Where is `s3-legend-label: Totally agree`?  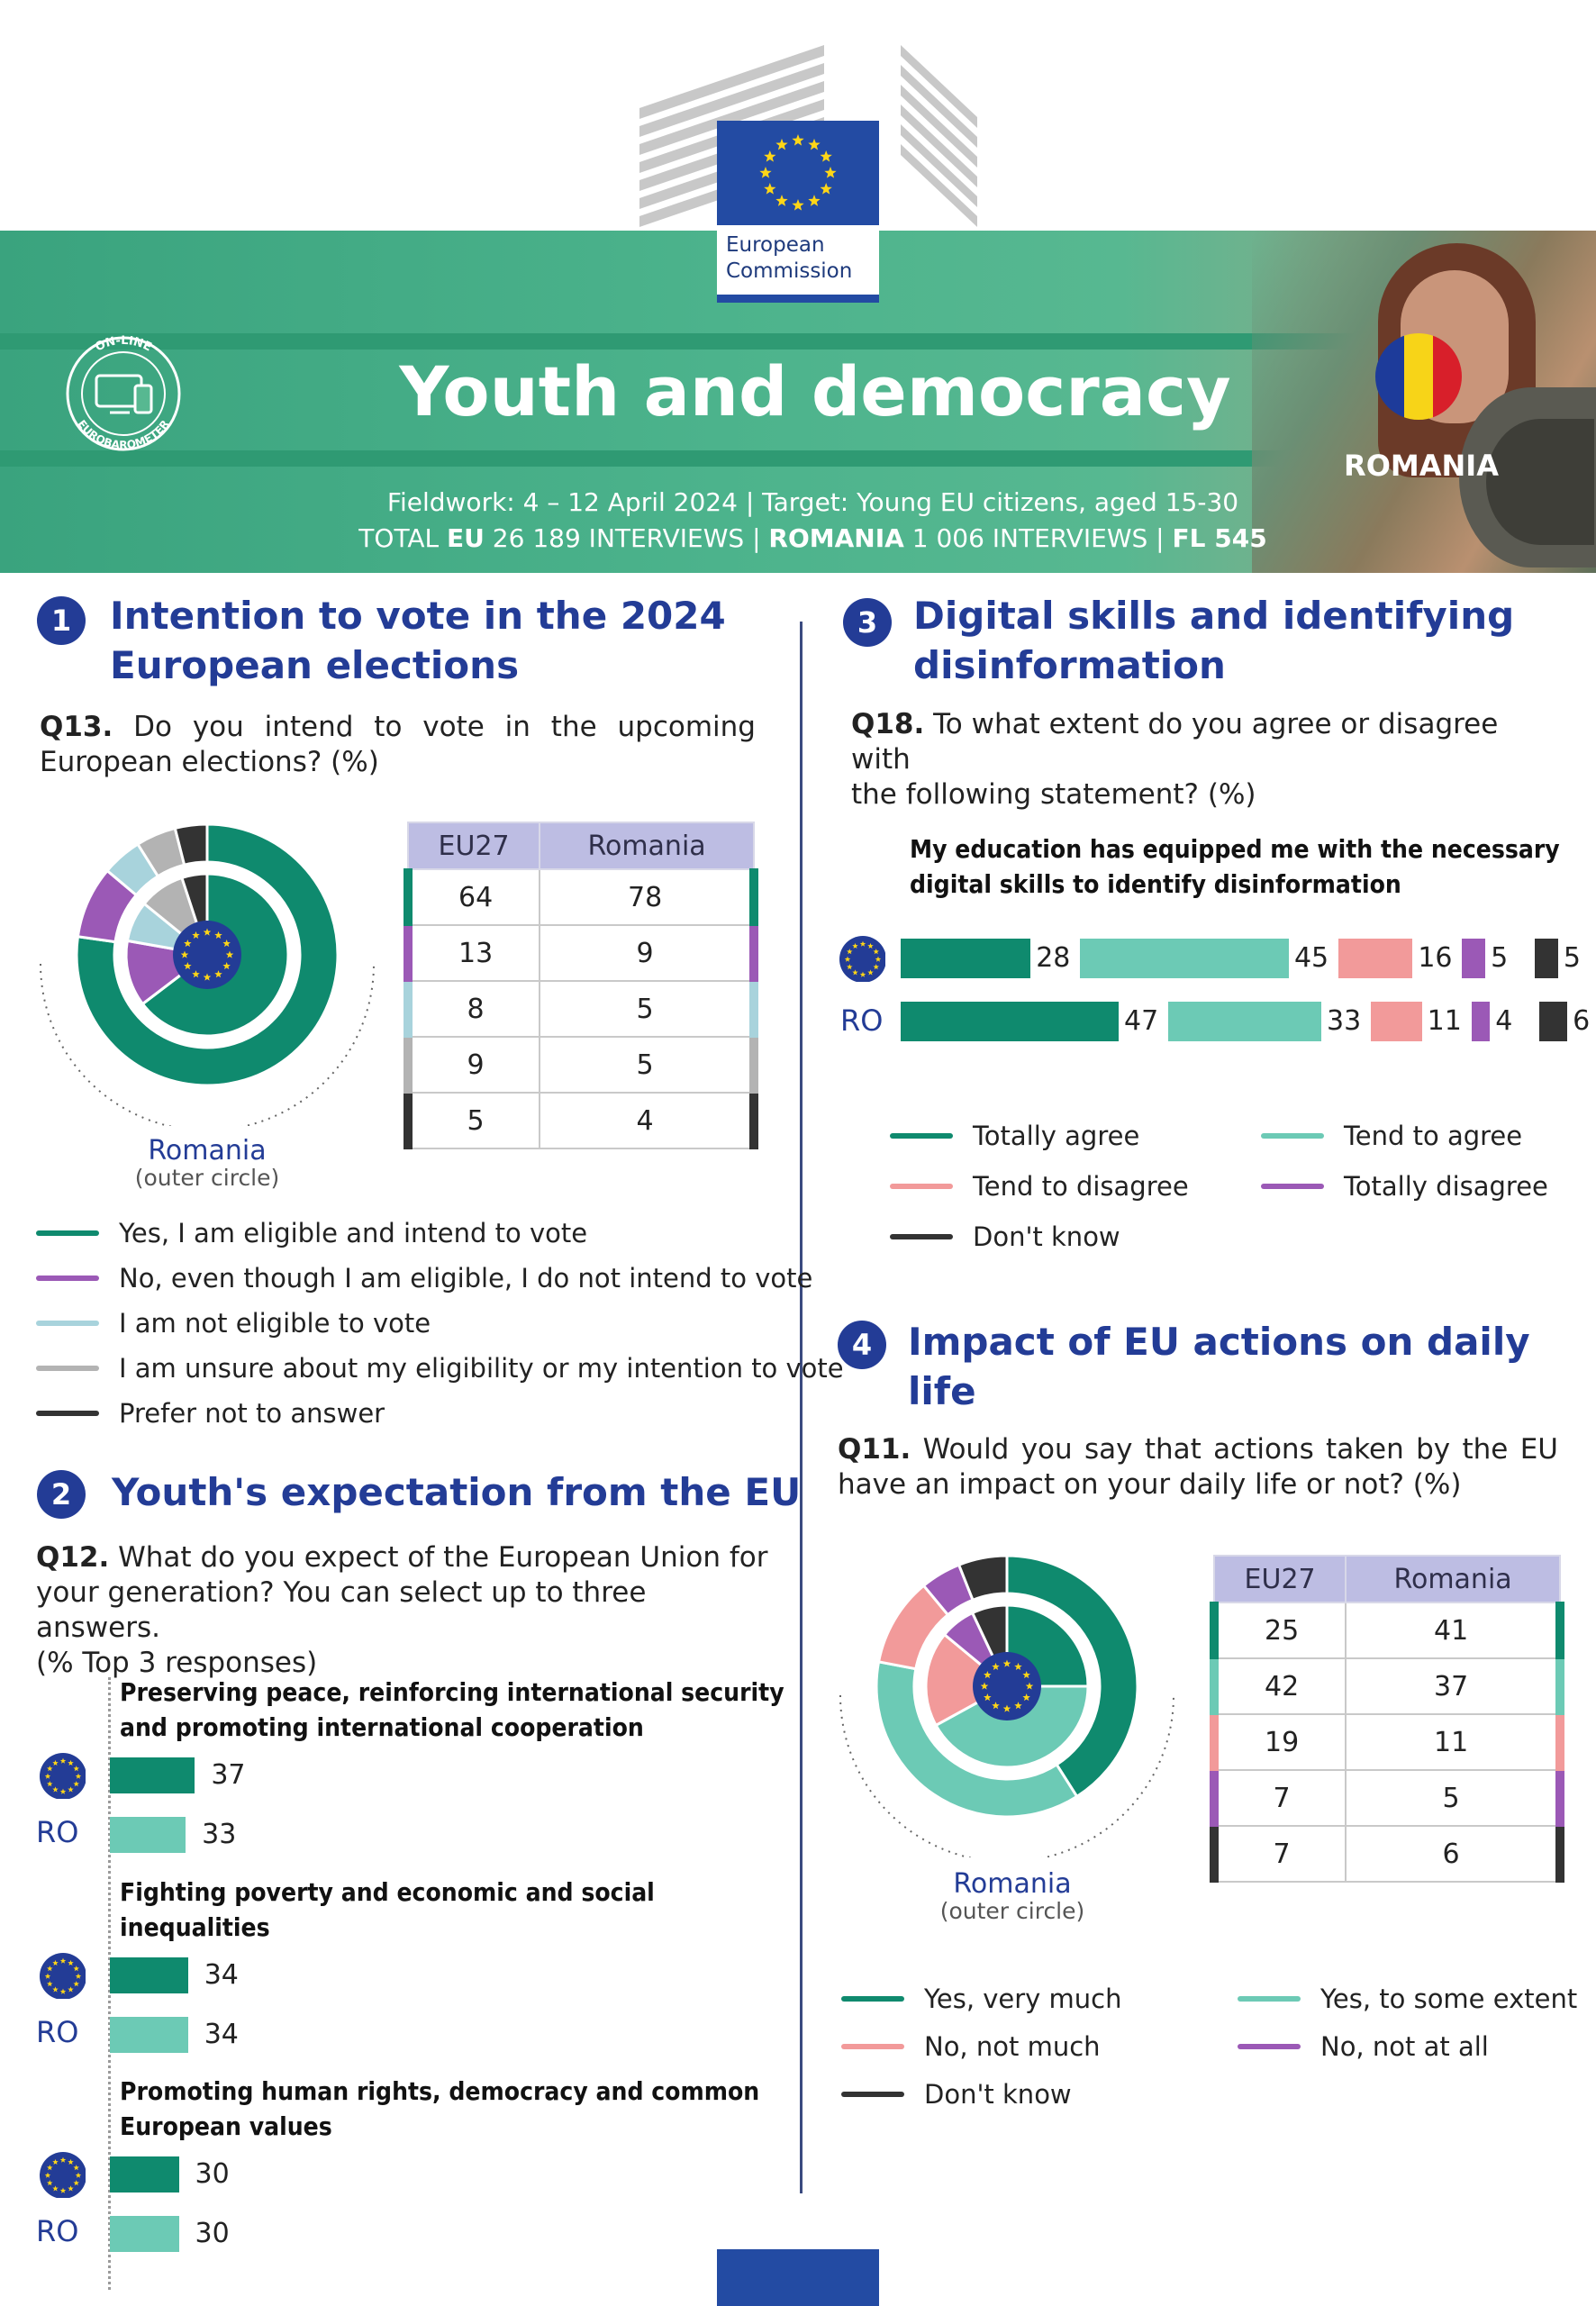
s3-legend-label: Totally agree is located at coordinates (1056, 1136).